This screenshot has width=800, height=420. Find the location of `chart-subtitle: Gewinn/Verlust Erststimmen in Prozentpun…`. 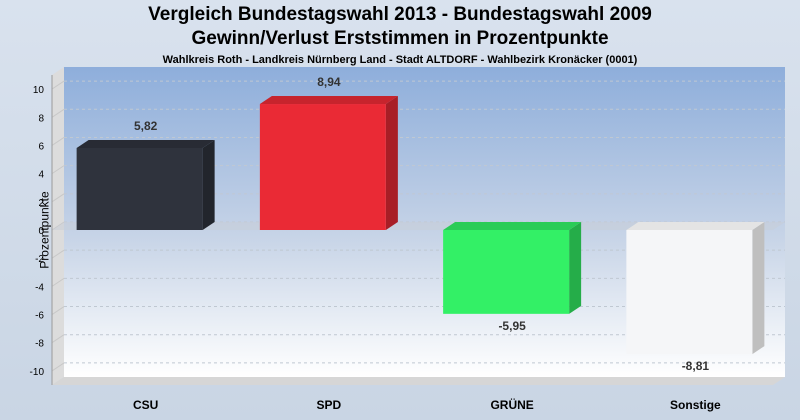

chart-subtitle: Gewinn/Verlust Erststimmen in Prozentpun… is located at coordinates (400, 38).